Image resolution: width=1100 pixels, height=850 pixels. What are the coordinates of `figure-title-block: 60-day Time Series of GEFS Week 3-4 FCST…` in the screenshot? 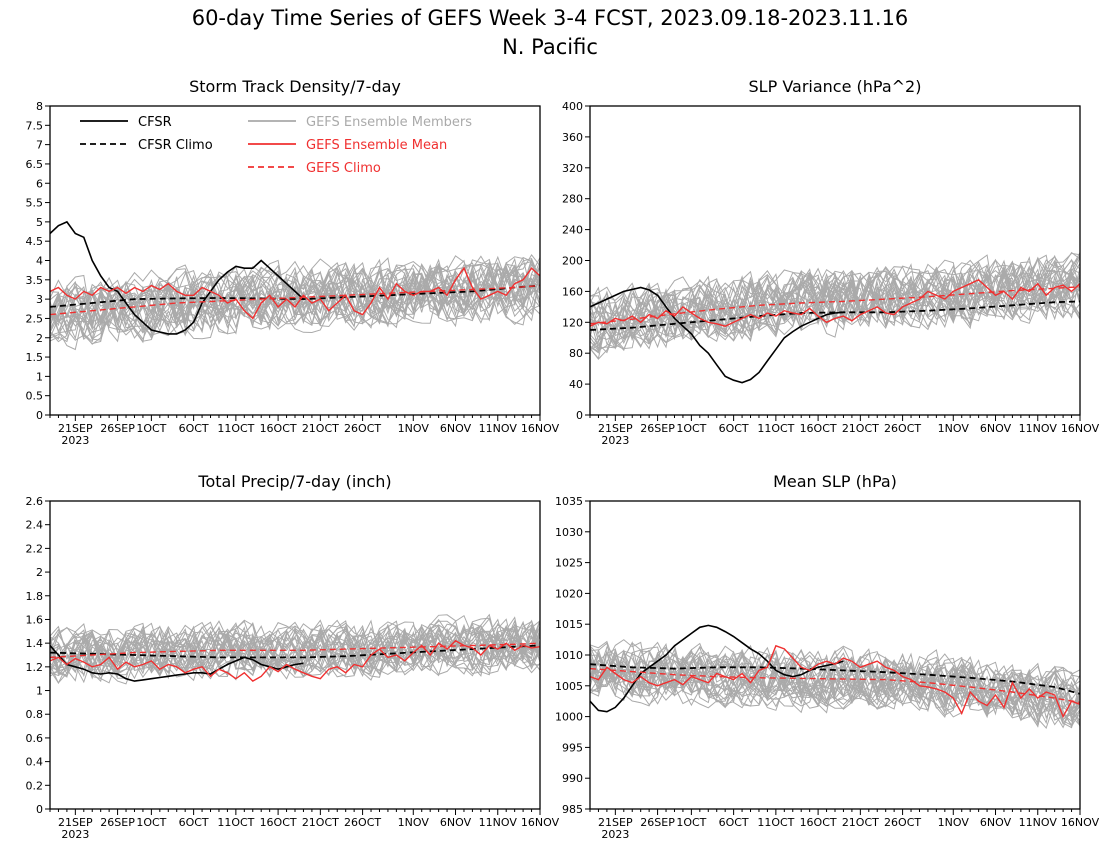 It's located at (550, 33).